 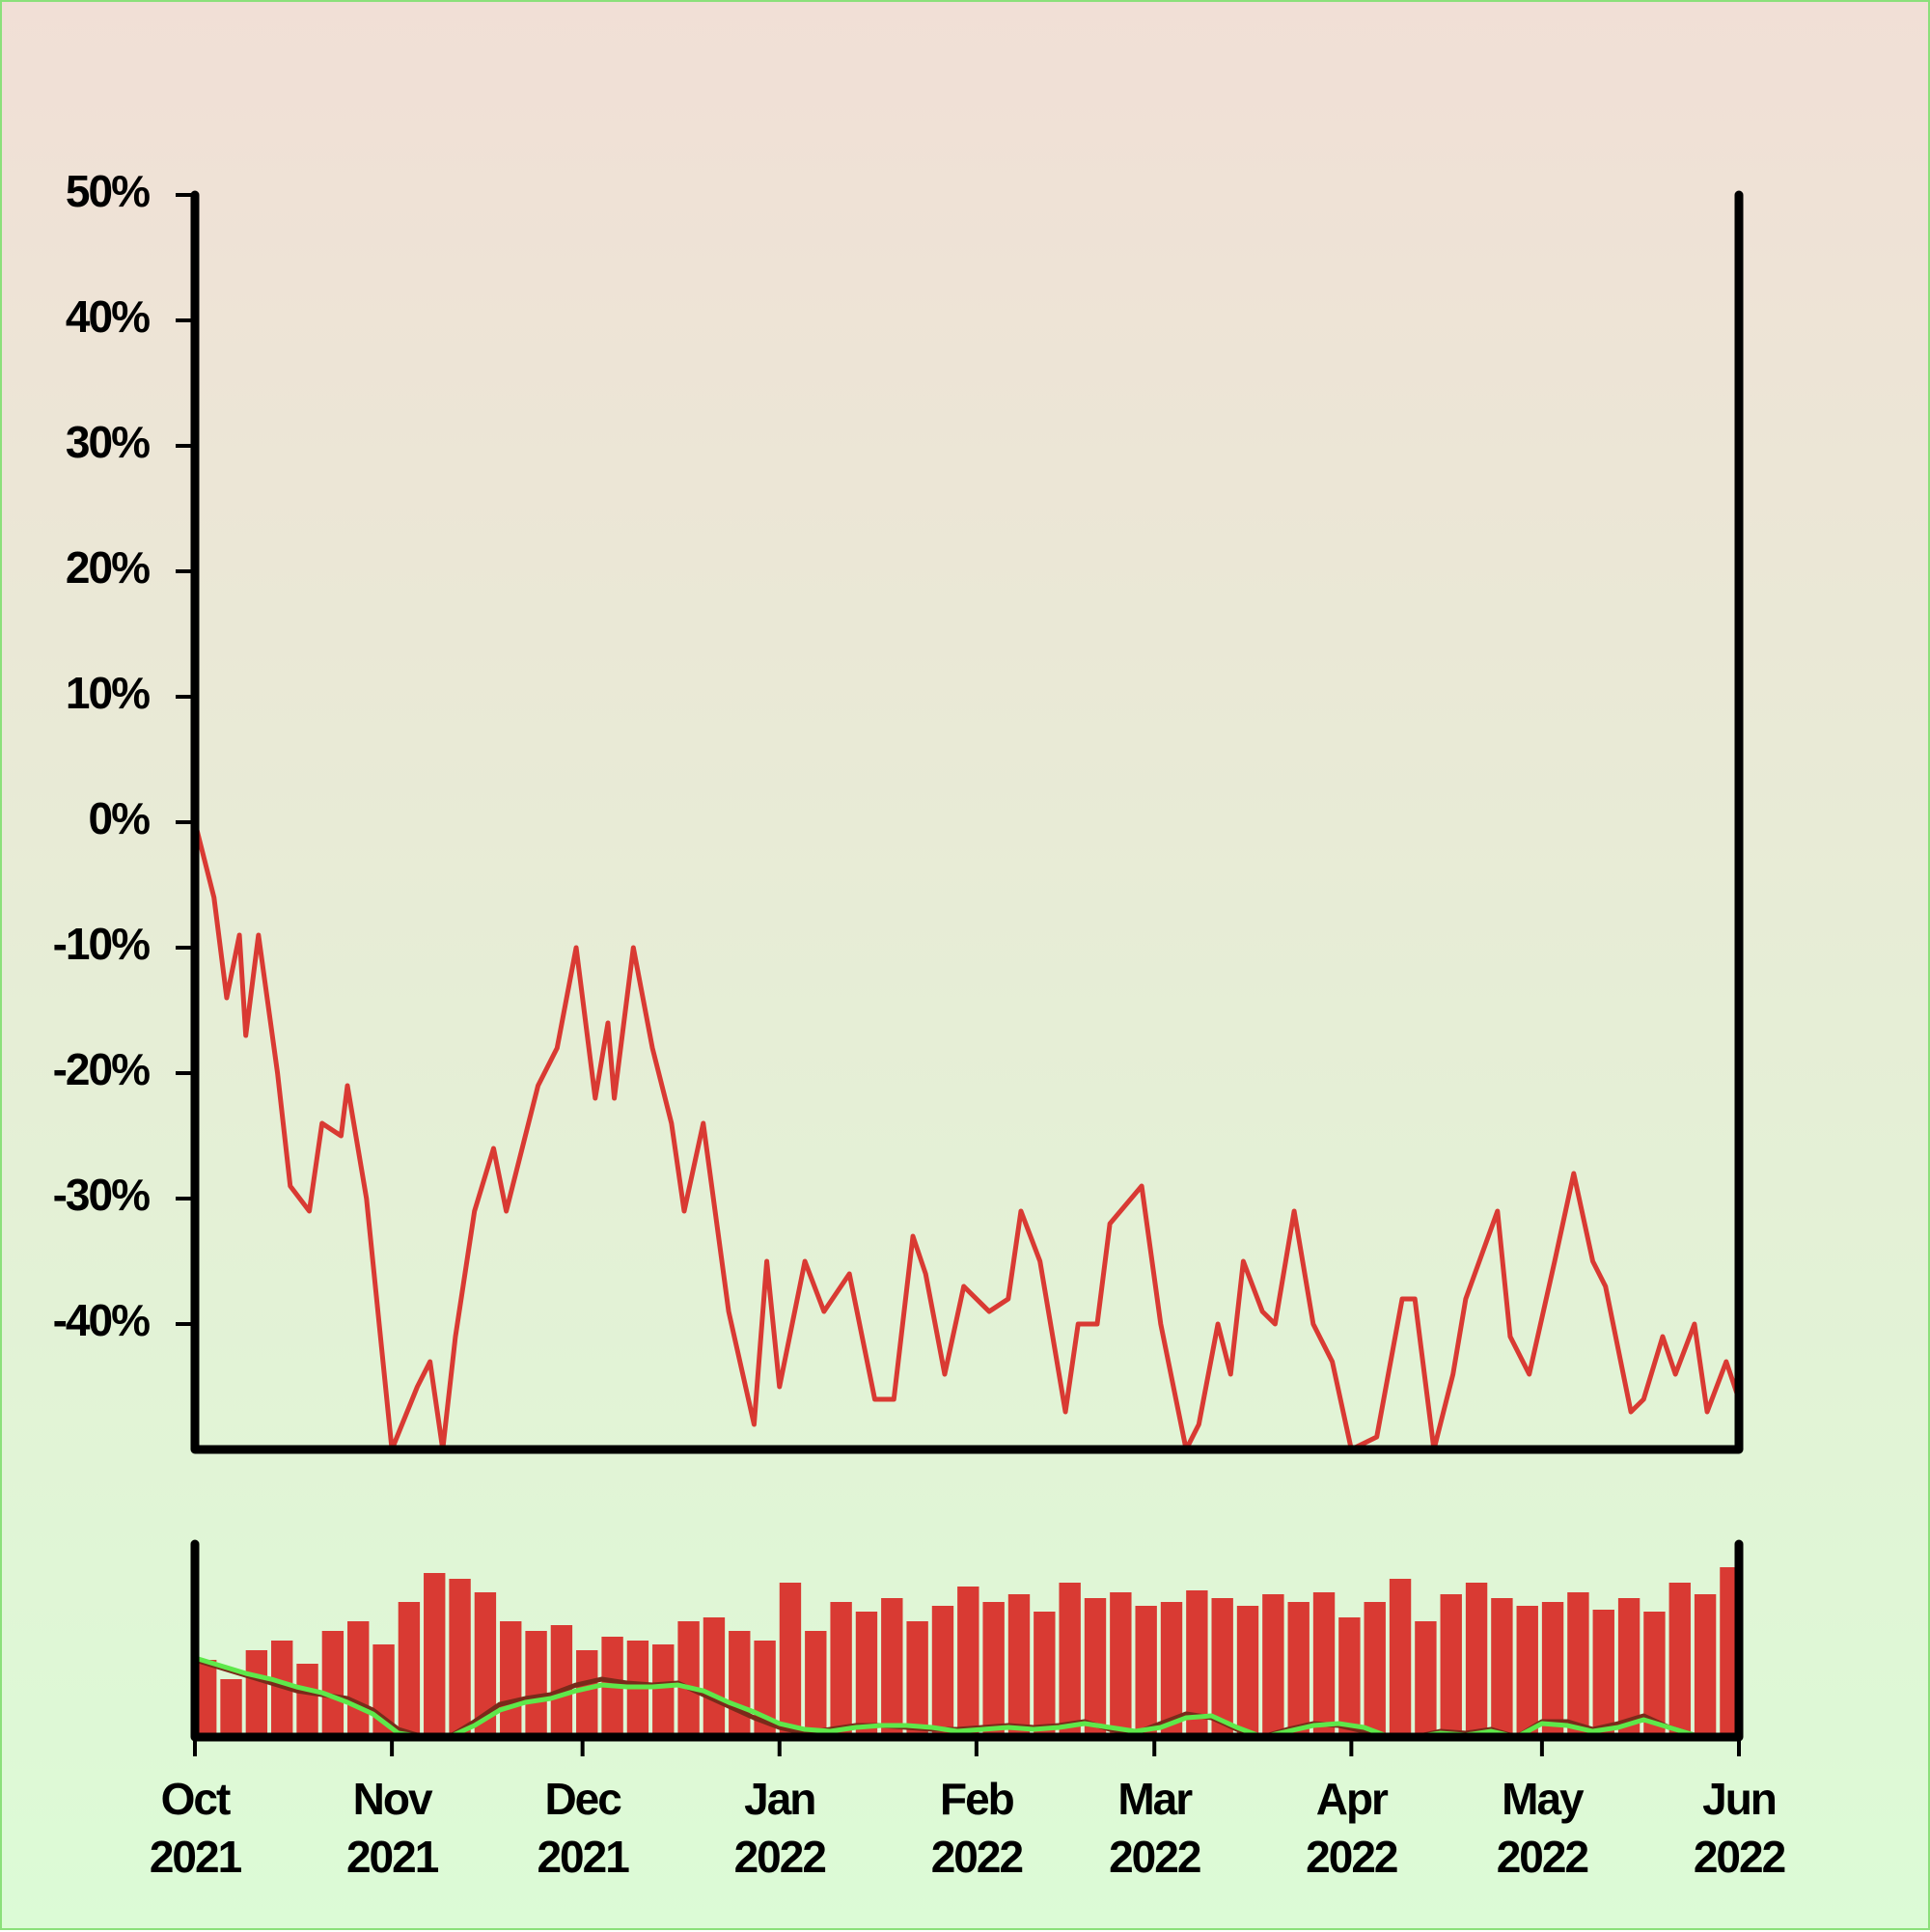 I want to click on x-tick-label: Jan 2022, so click(x=780, y=1828).